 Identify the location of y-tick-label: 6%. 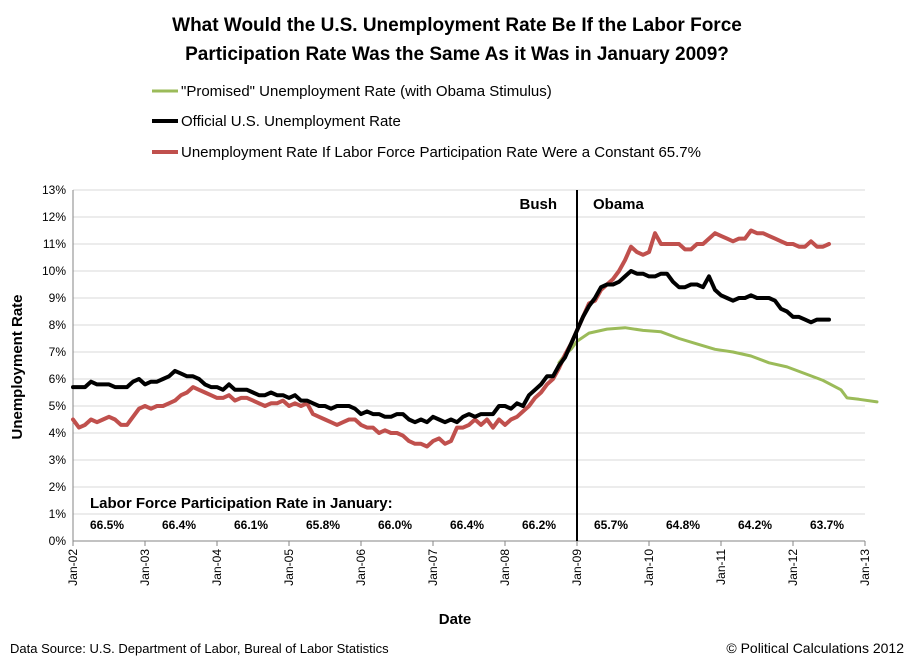
(58, 379).